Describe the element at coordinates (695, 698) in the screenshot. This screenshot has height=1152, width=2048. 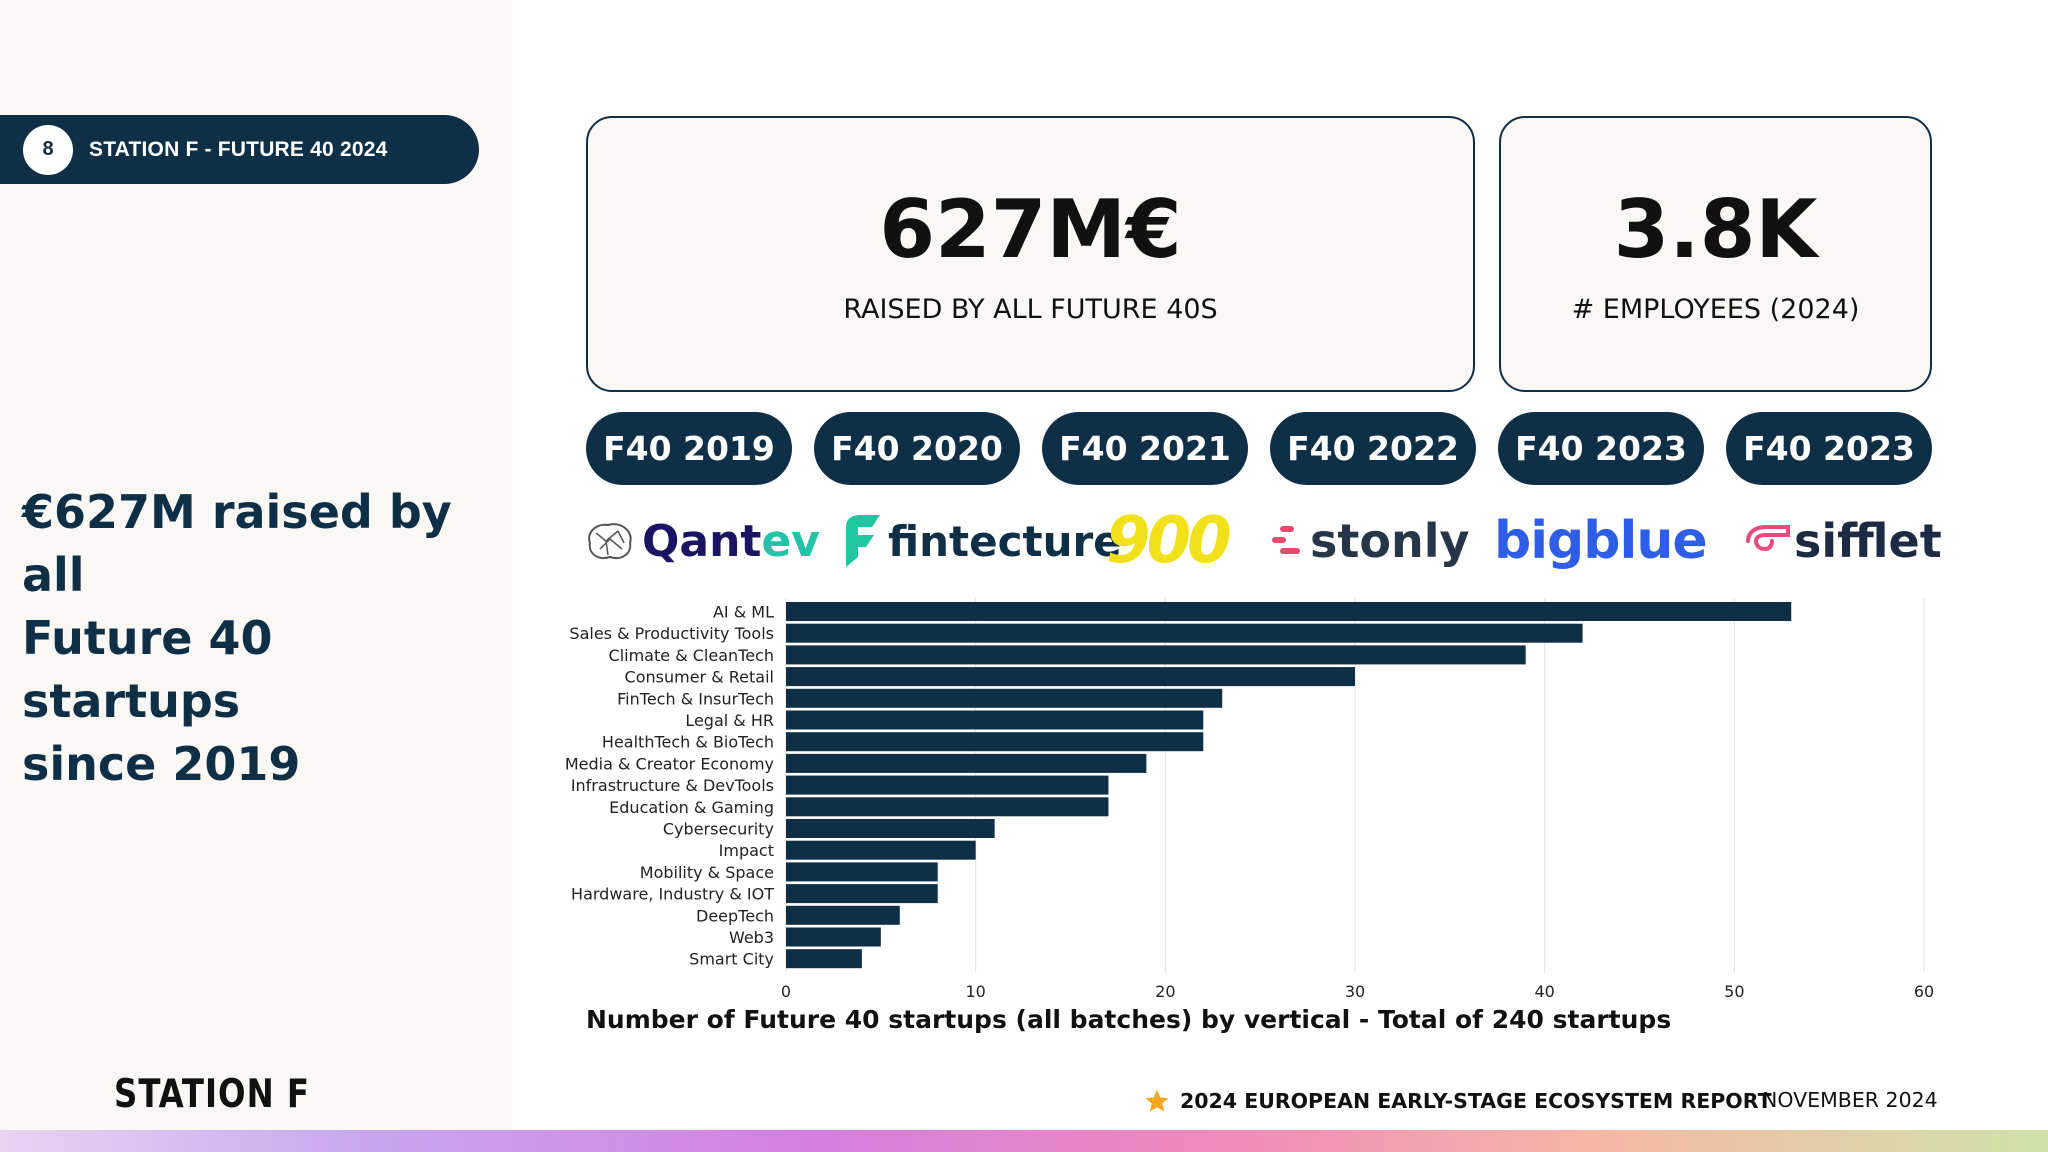
I see `y-tick-label: FinTech & InsurTech` at that location.